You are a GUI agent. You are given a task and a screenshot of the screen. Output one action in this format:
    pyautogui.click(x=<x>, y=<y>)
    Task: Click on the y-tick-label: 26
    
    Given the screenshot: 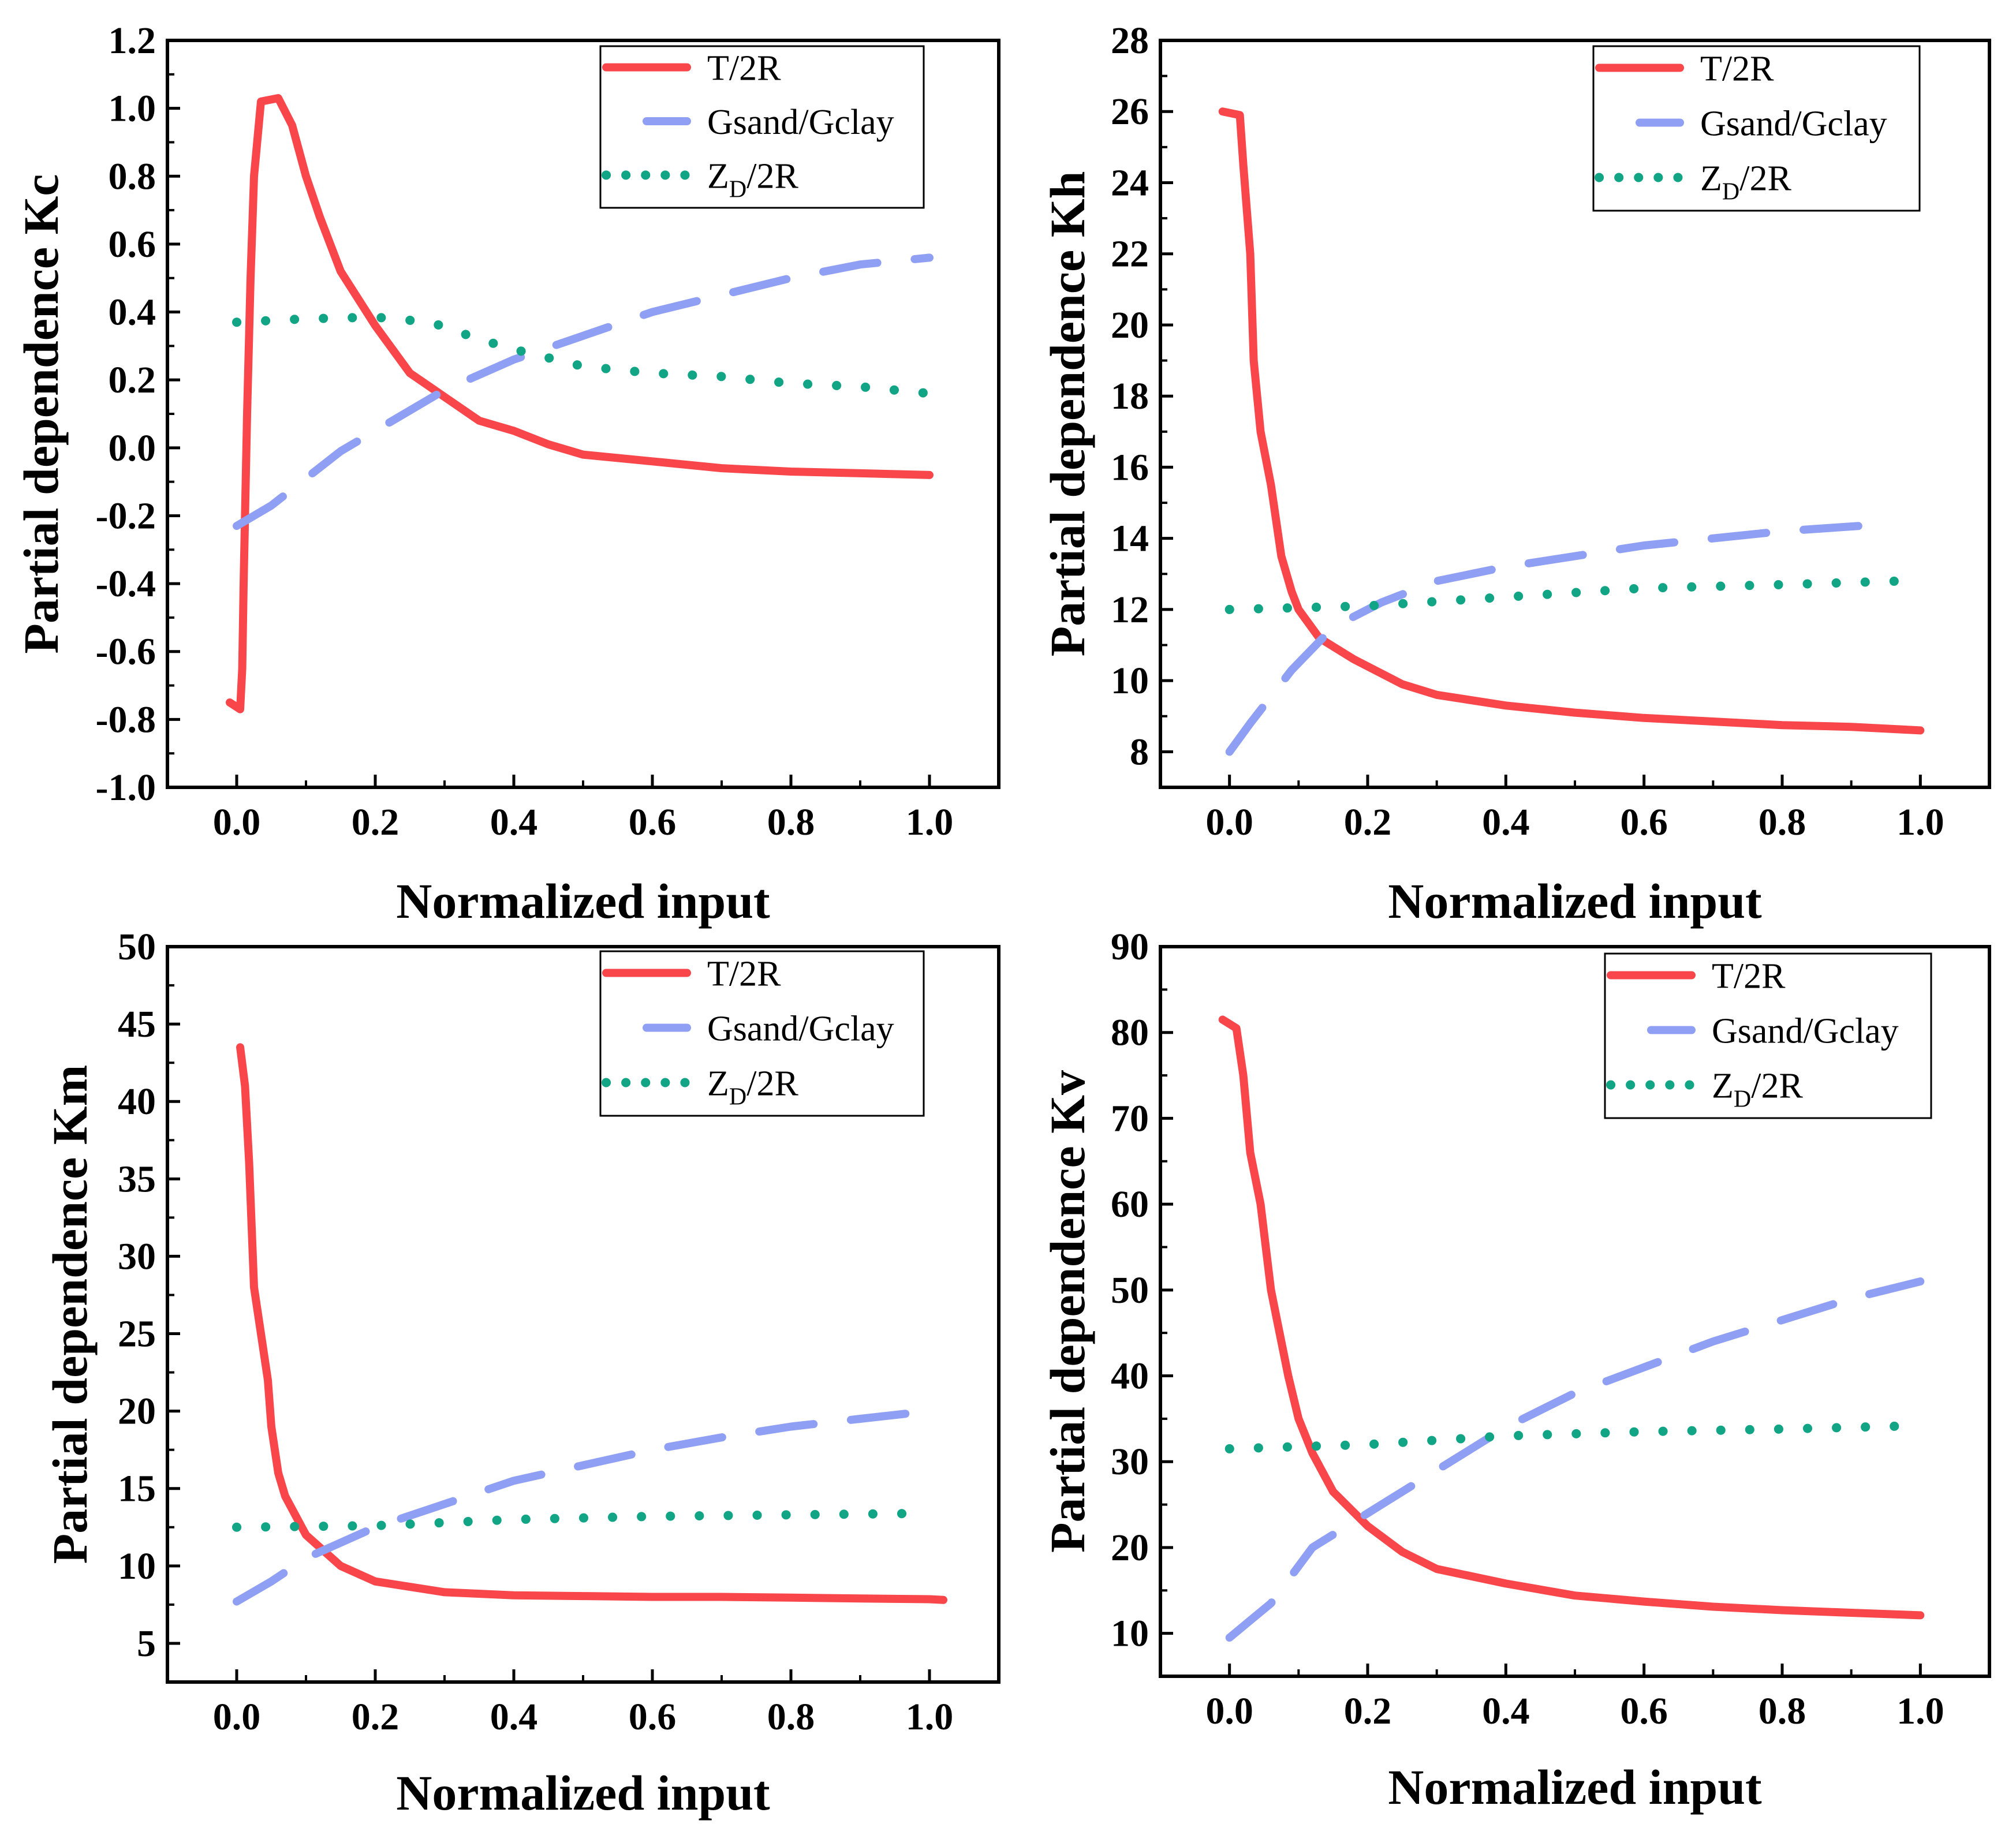 What is the action you would take?
    pyautogui.click(x=1130, y=112)
    